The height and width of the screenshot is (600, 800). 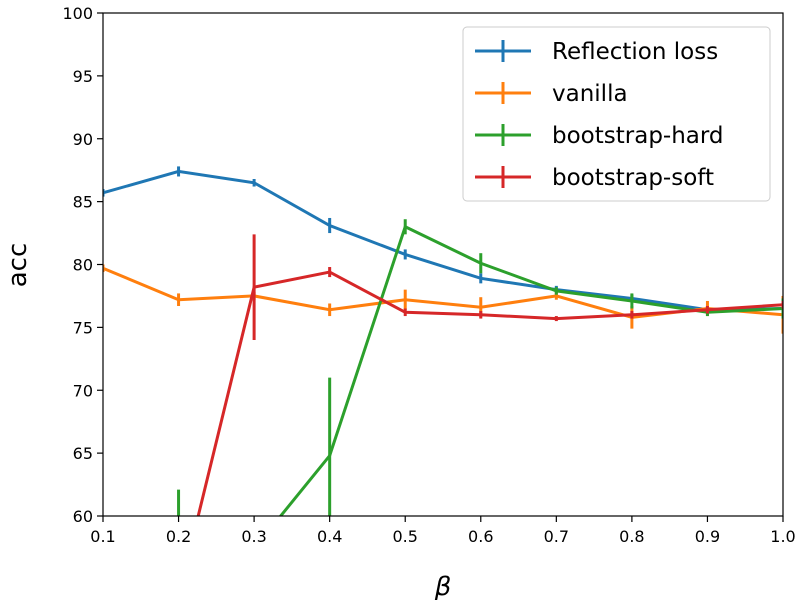 I want to click on y-tick-label: 60, so click(x=83, y=516).